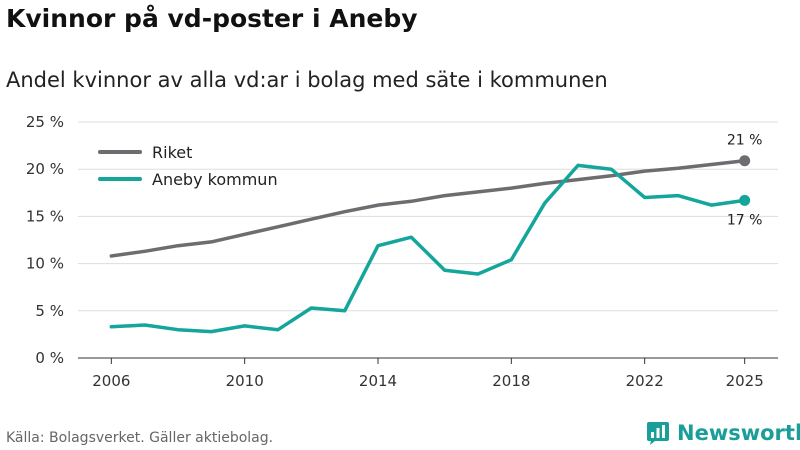 This screenshot has height=450, width=800. Describe the element at coordinates (49, 358) in the screenshot. I see `y-tick-label: 0 %` at that location.